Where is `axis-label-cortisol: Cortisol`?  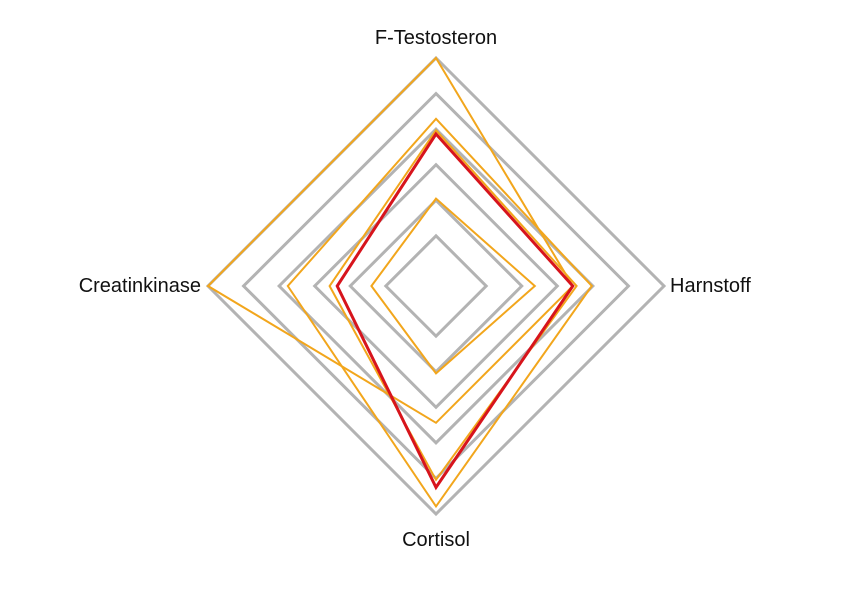
axis-label-cortisol: Cortisol is located at coordinates (436, 540).